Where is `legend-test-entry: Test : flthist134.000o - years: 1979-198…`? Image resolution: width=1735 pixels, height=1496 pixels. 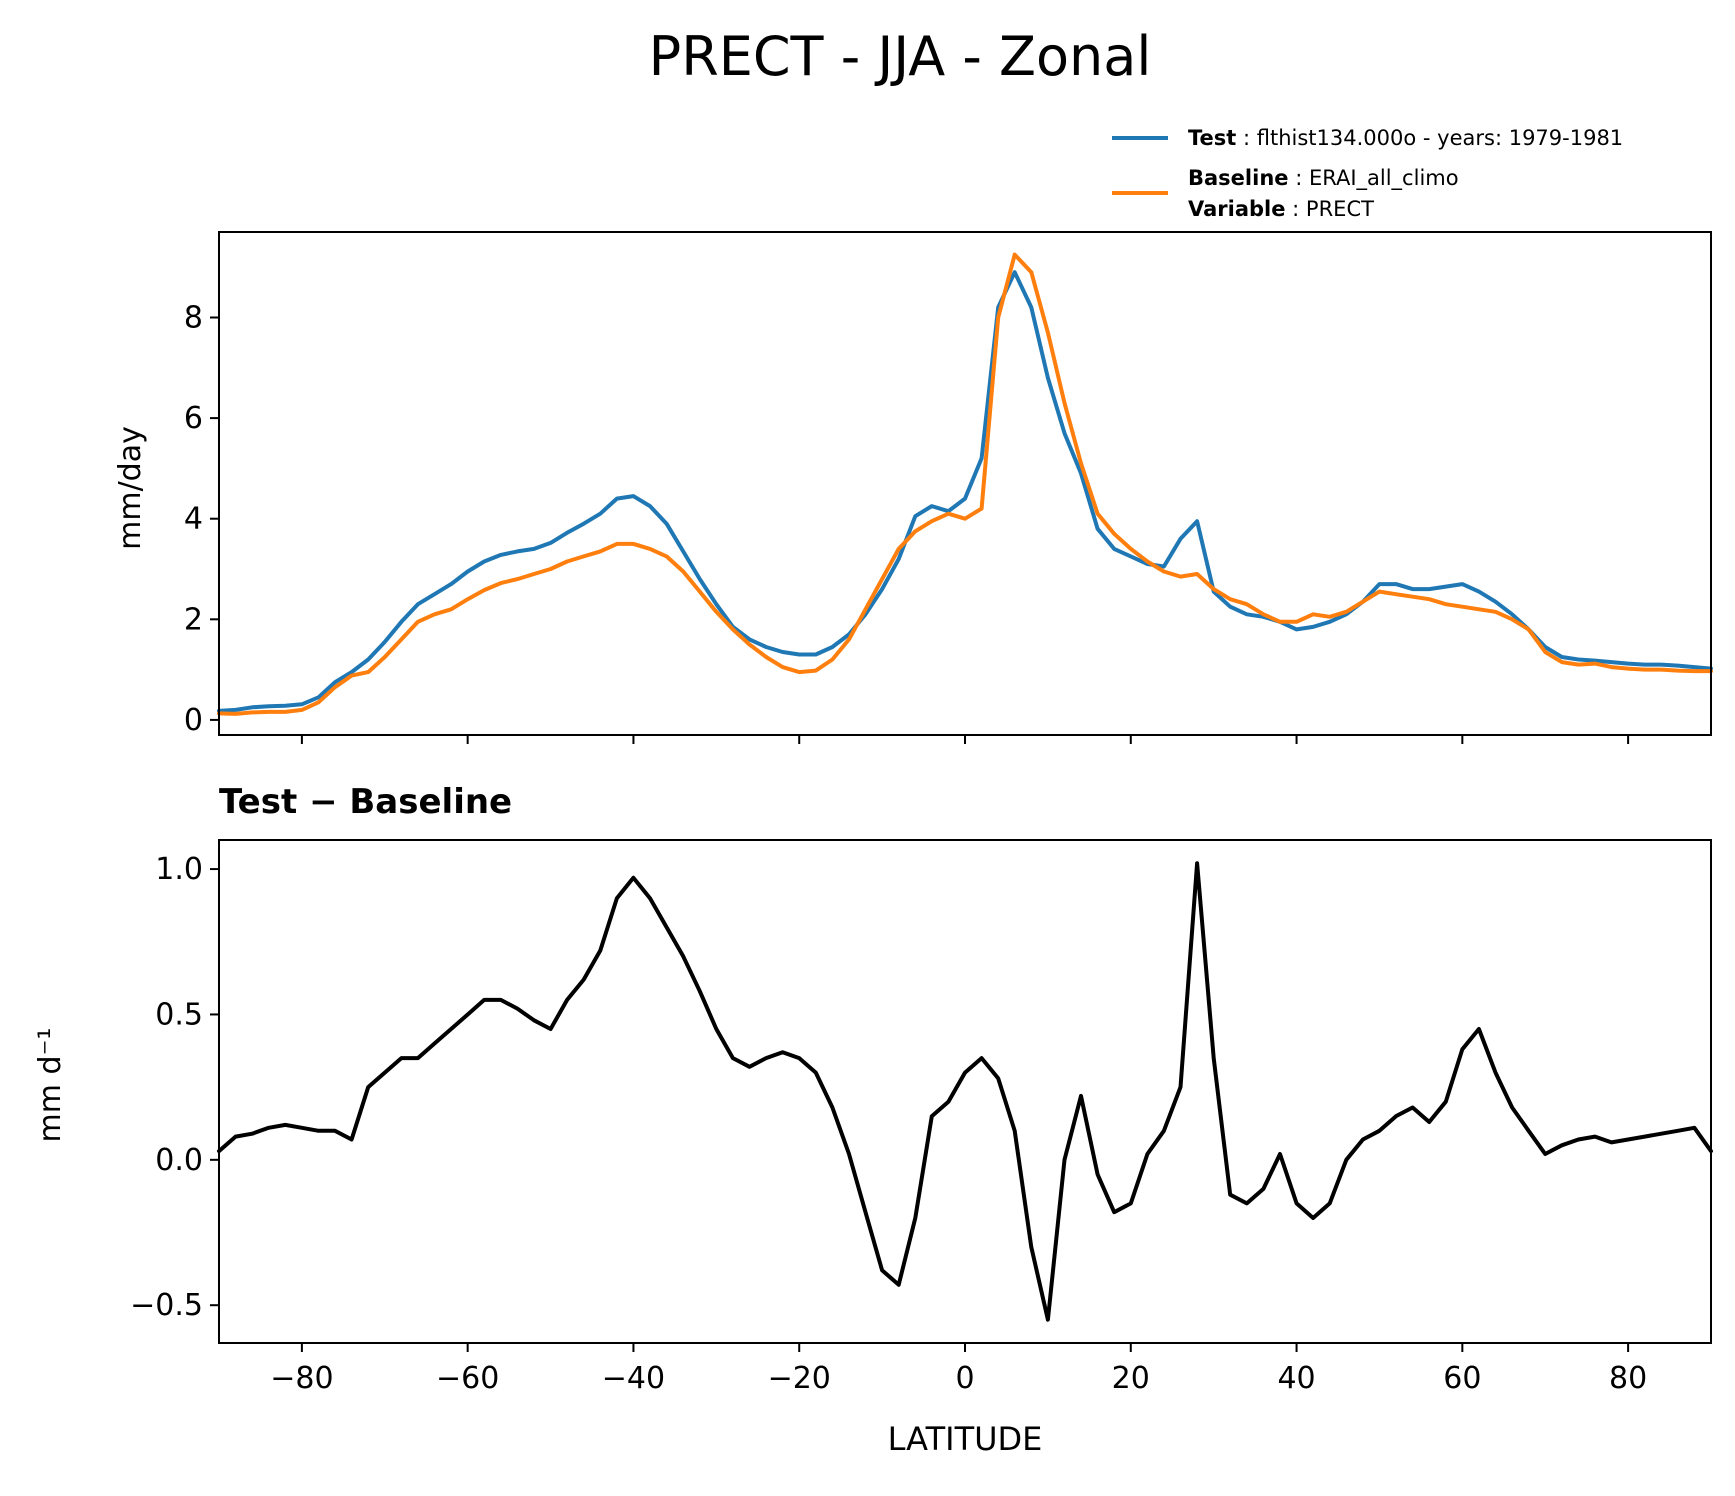 legend-test-entry: Test : flthist134.000o - years: 1979-198… is located at coordinates (1405, 138).